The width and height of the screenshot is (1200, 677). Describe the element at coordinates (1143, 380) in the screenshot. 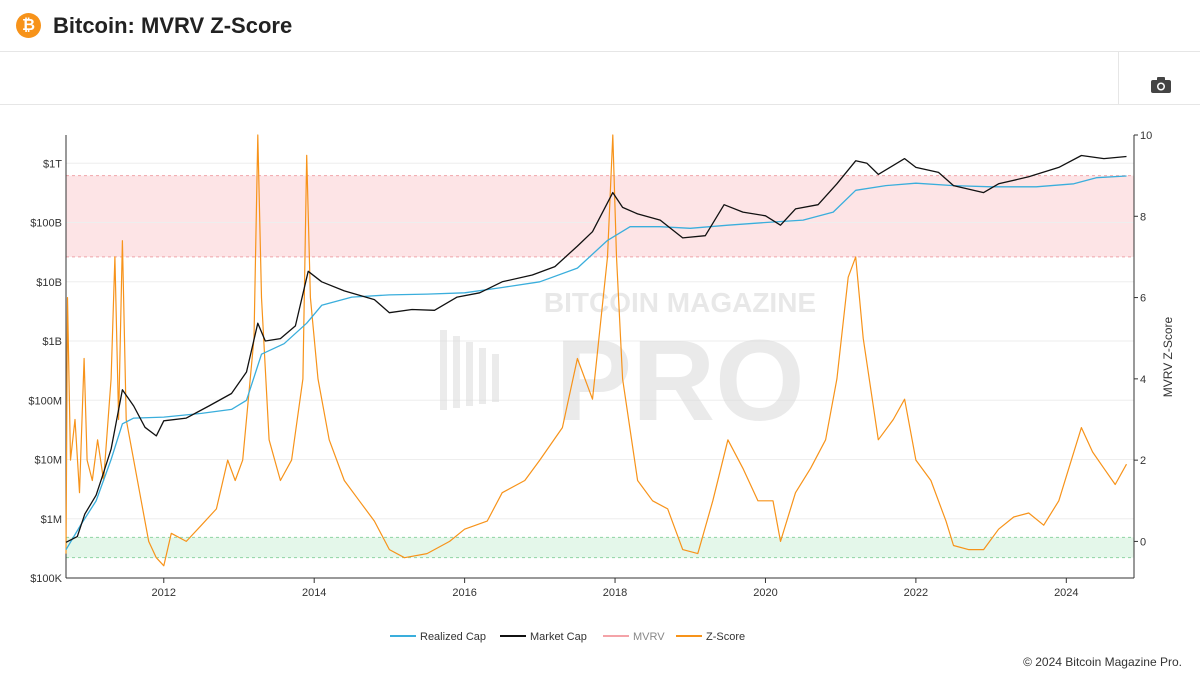

I see `y-right-tick-label: 4` at that location.